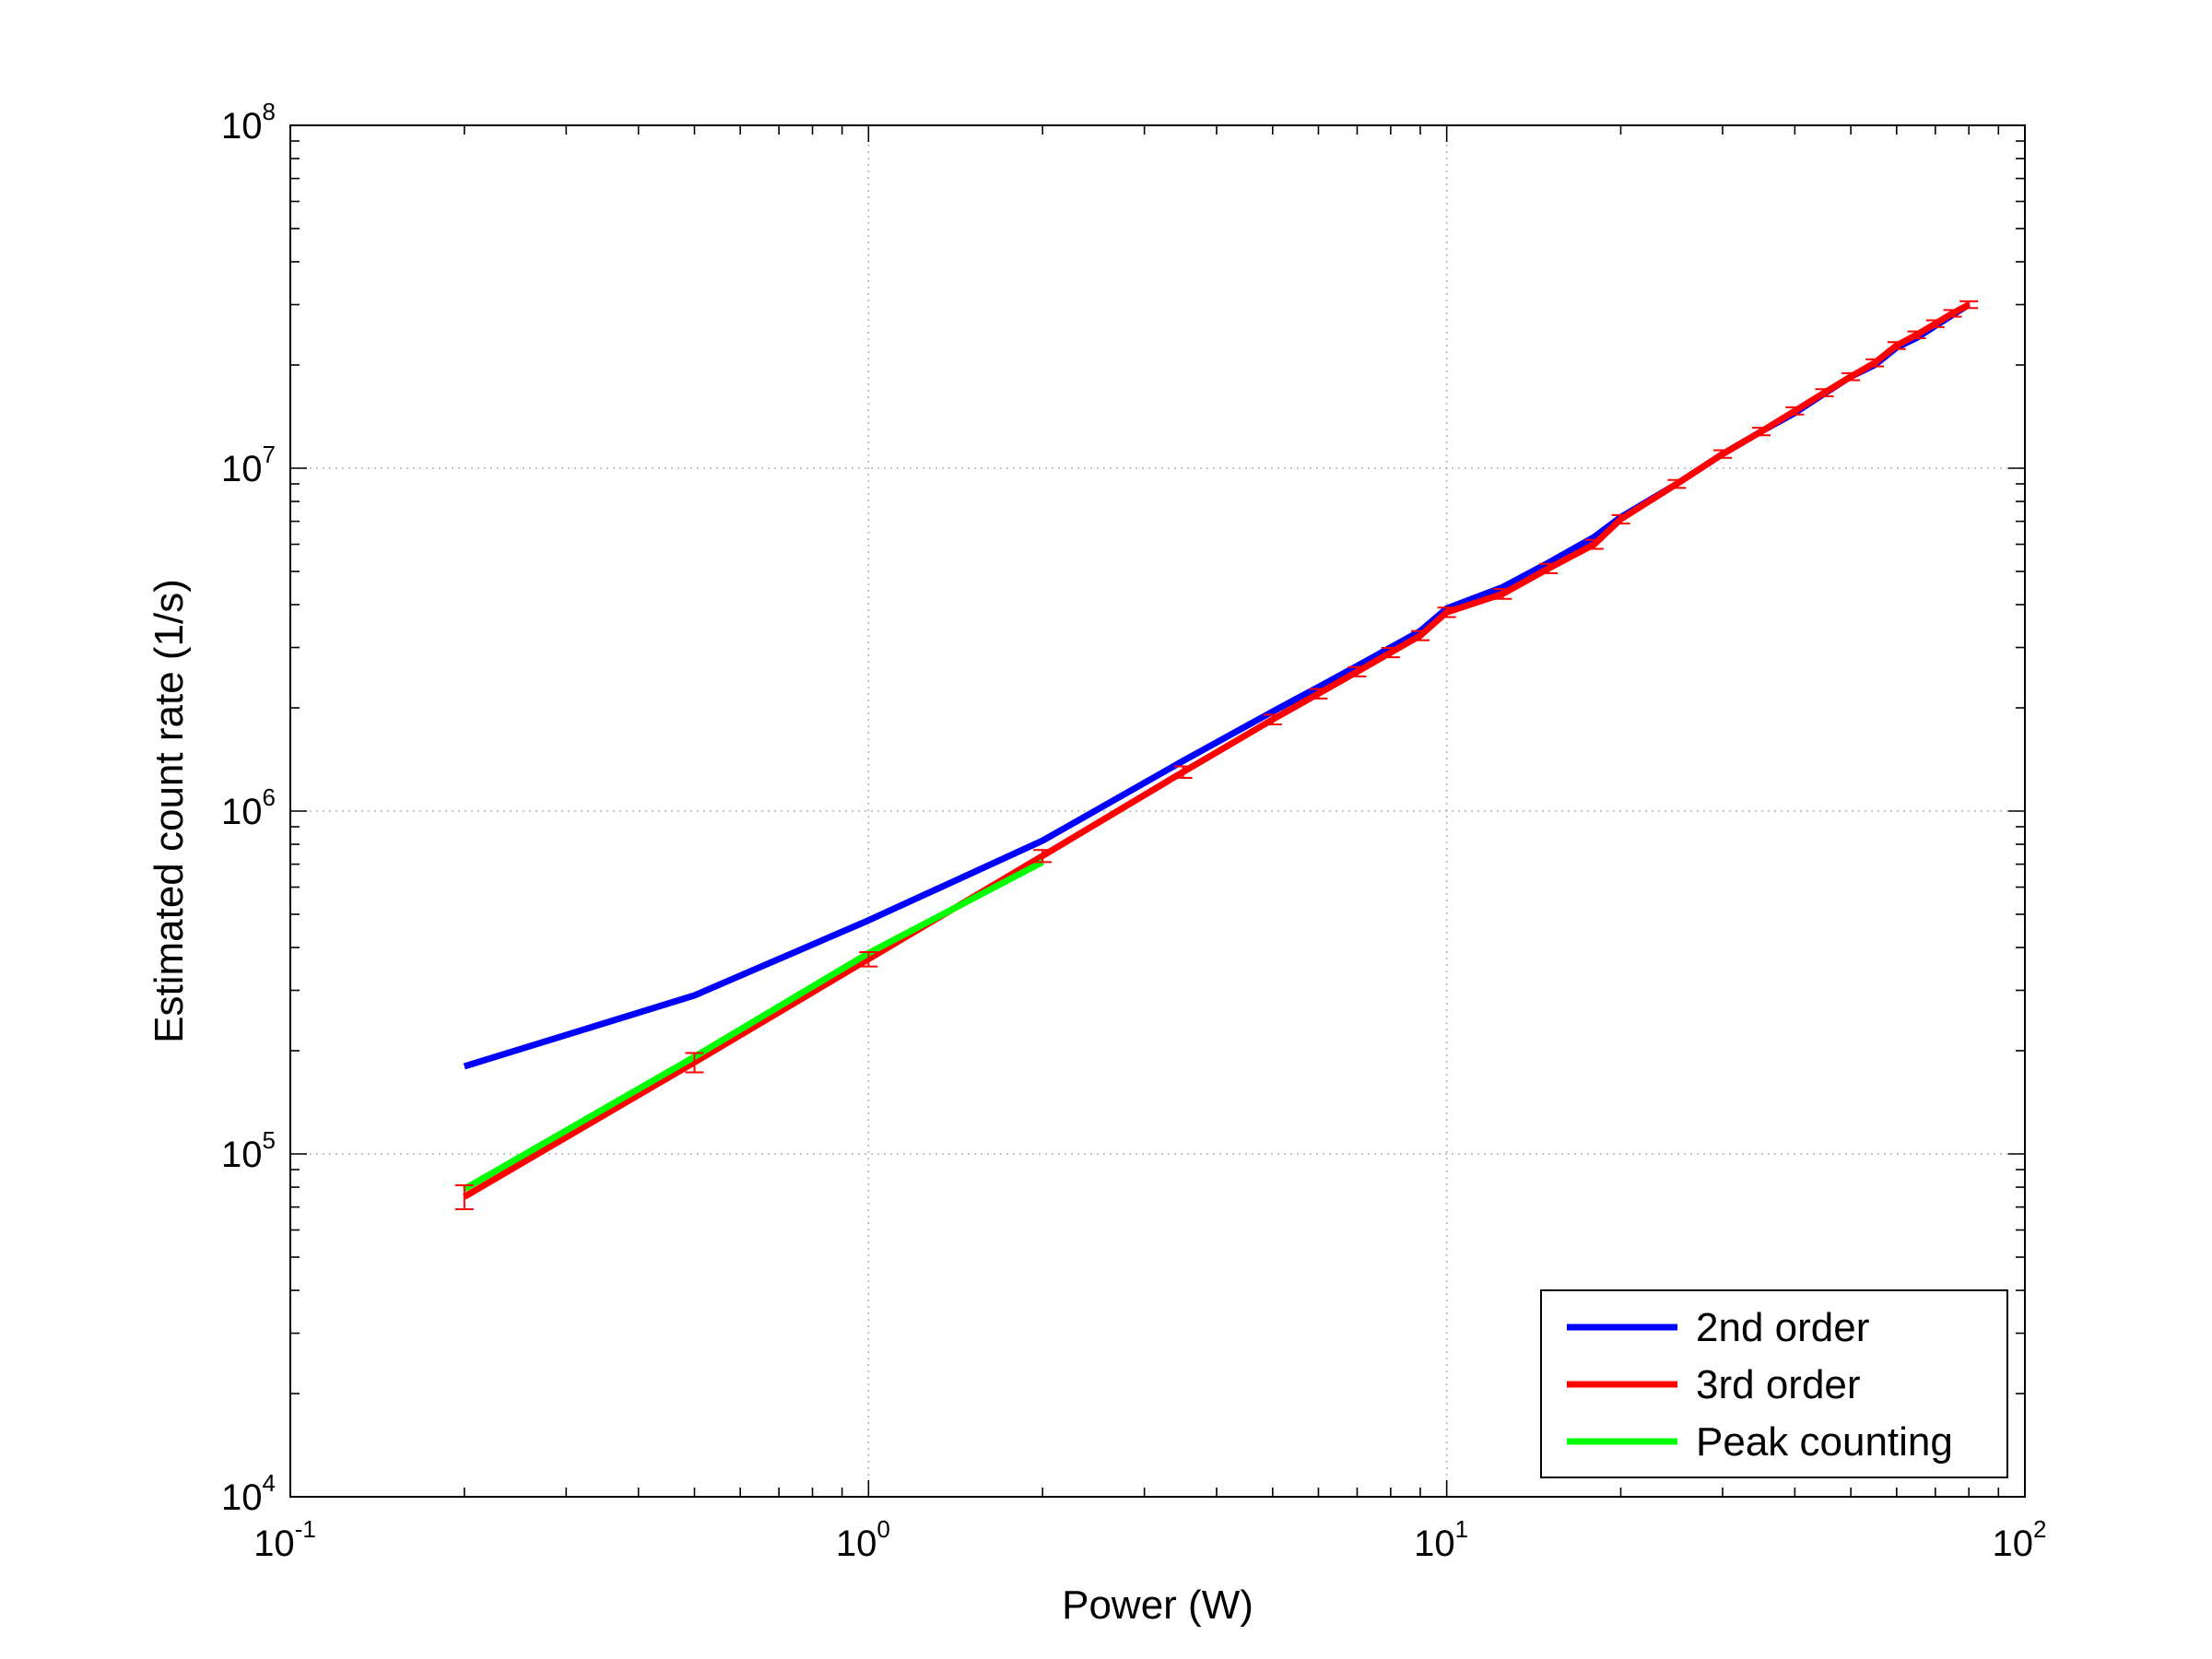 This screenshot has width=2212, height=1659. I want to click on series-line-peak-counting, so click(753, 1026).